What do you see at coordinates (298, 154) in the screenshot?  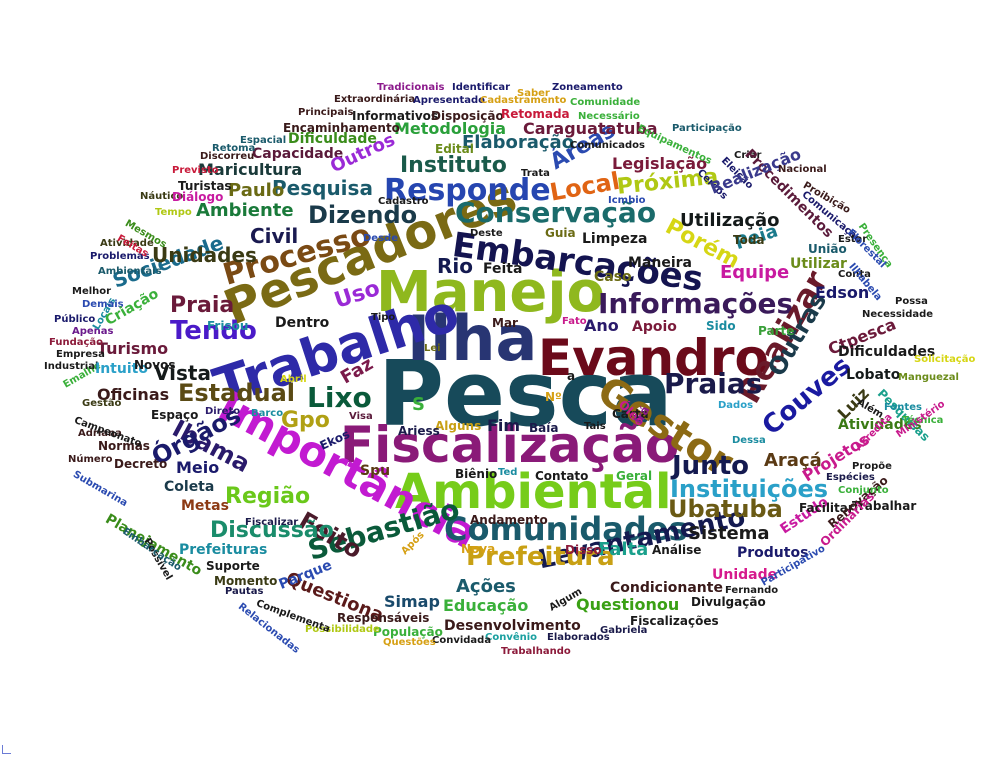 I see `cloud-word: Capacidade` at bounding box center [298, 154].